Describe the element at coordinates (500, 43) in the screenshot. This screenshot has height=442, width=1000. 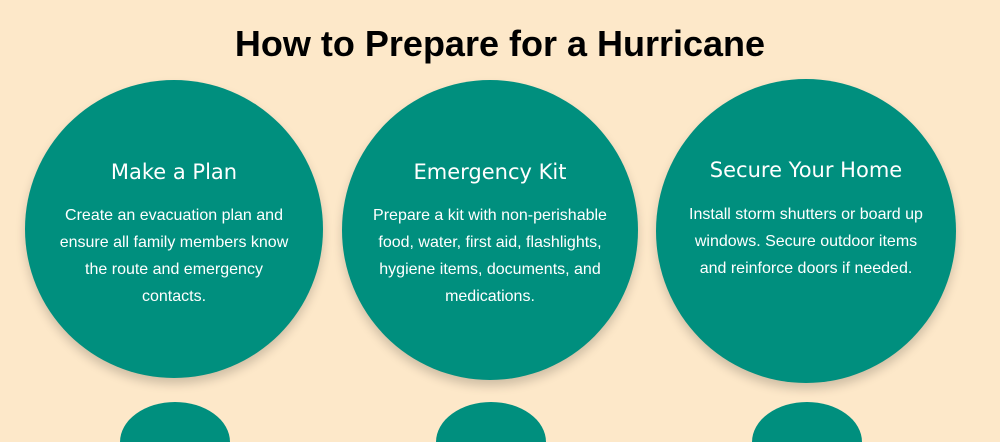
I see `page-title: How to Prepare for a Hurricane` at that location.